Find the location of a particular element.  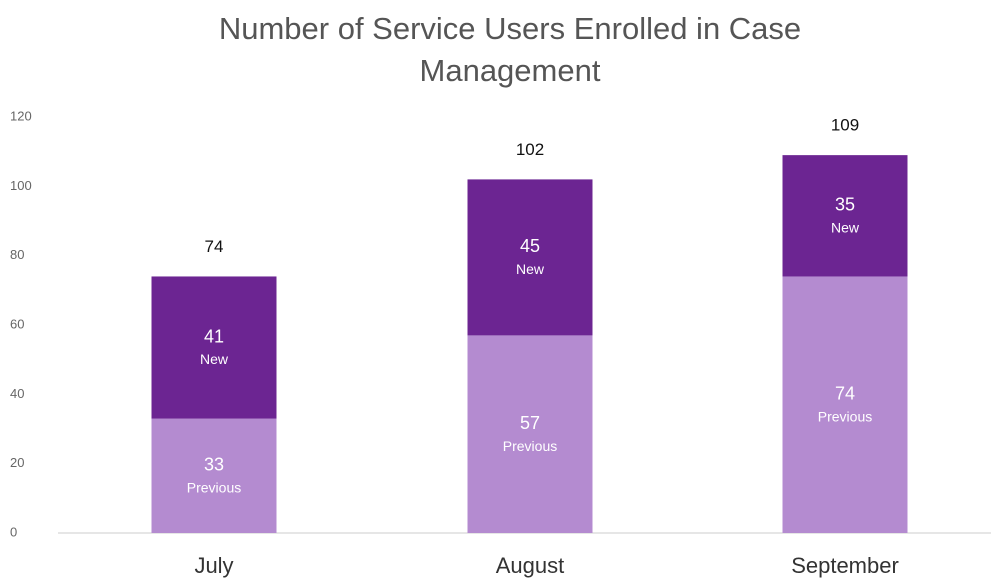

y-tick-label: 120 is located at coordinates (21, 115).